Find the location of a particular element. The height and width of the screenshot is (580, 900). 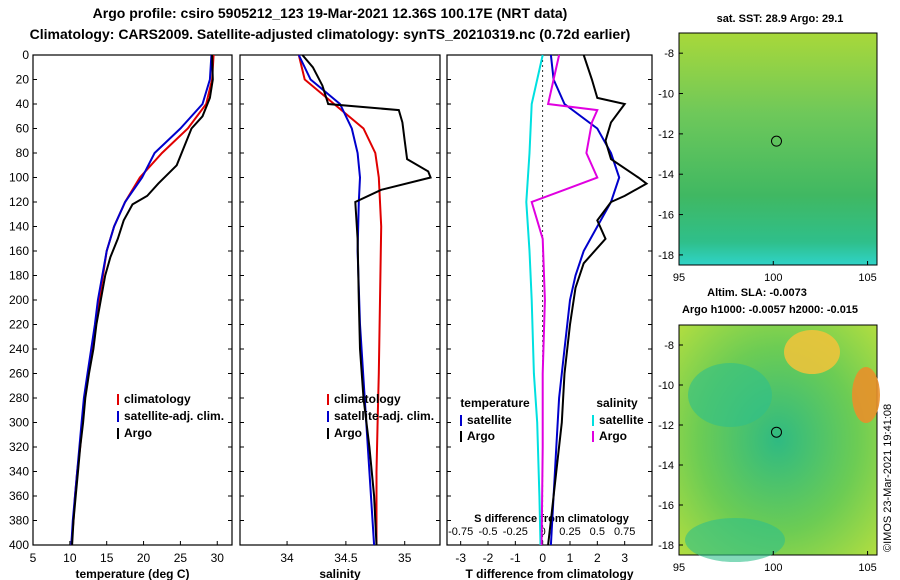

depth-tick-label: 280 is located at coordinates (19, 398).